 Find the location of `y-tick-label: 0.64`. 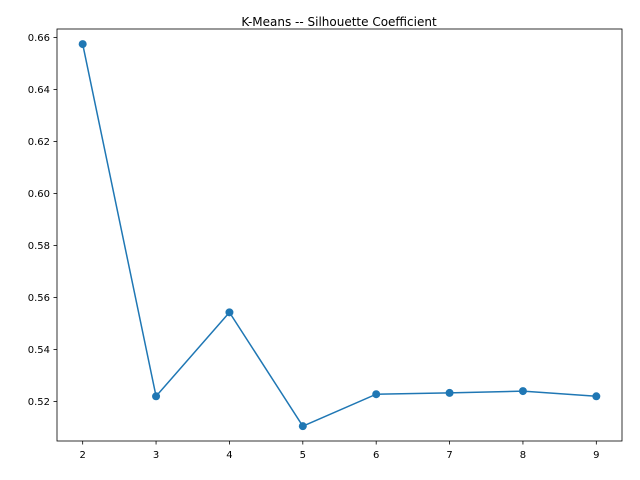

y-tick-label: 0.64 is located at coordinates (39, 90).